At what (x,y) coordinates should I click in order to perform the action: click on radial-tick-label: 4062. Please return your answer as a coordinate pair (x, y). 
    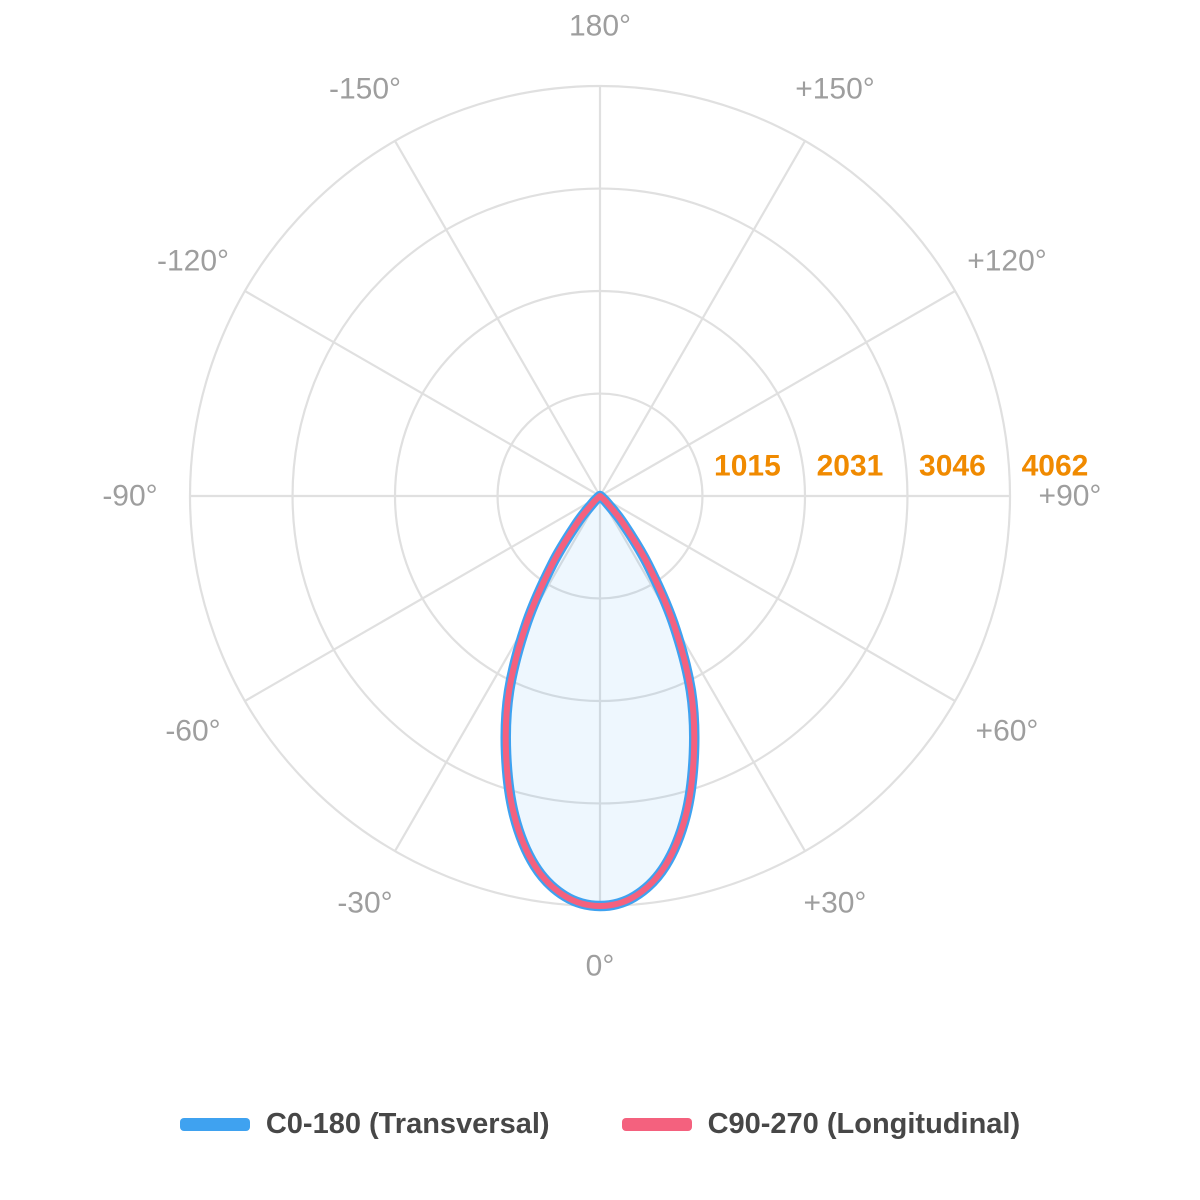
    Looking at the image, I should click on (1055, 466).